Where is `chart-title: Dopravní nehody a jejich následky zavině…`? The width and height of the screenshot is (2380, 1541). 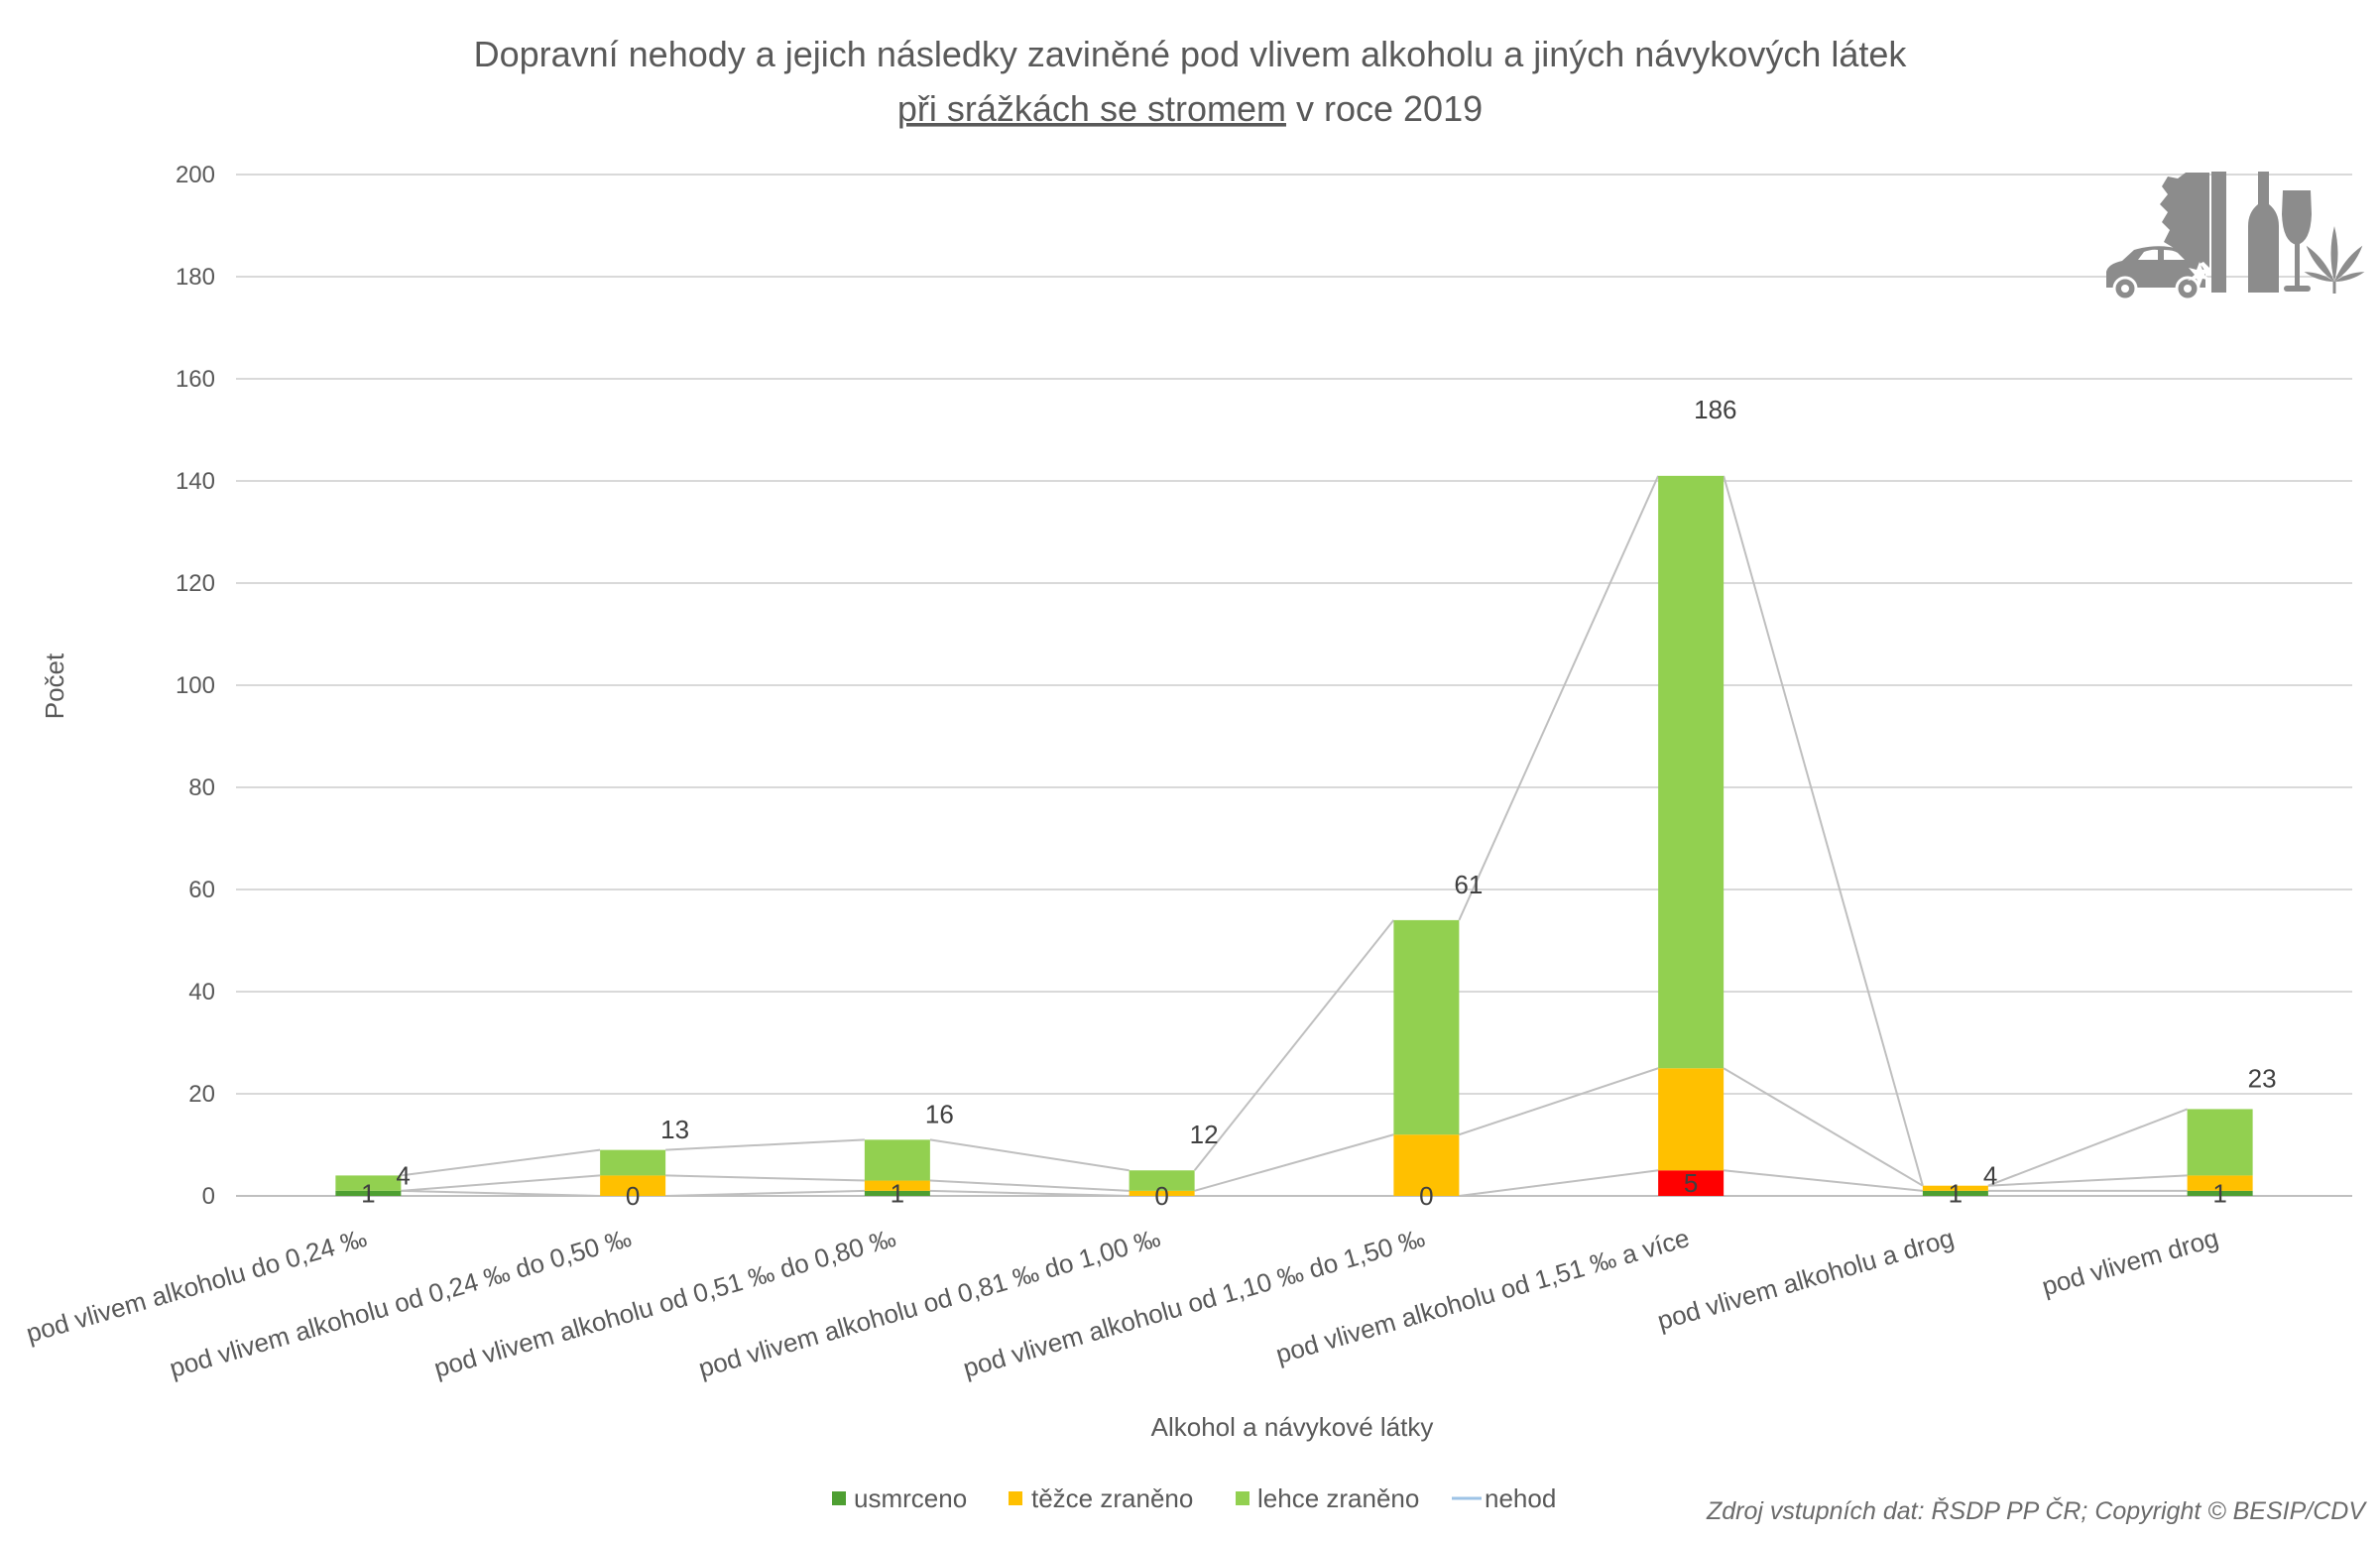
chart-title: Dopravní nehody a jejich následky zavině… is located at coordinates (1191, 54).